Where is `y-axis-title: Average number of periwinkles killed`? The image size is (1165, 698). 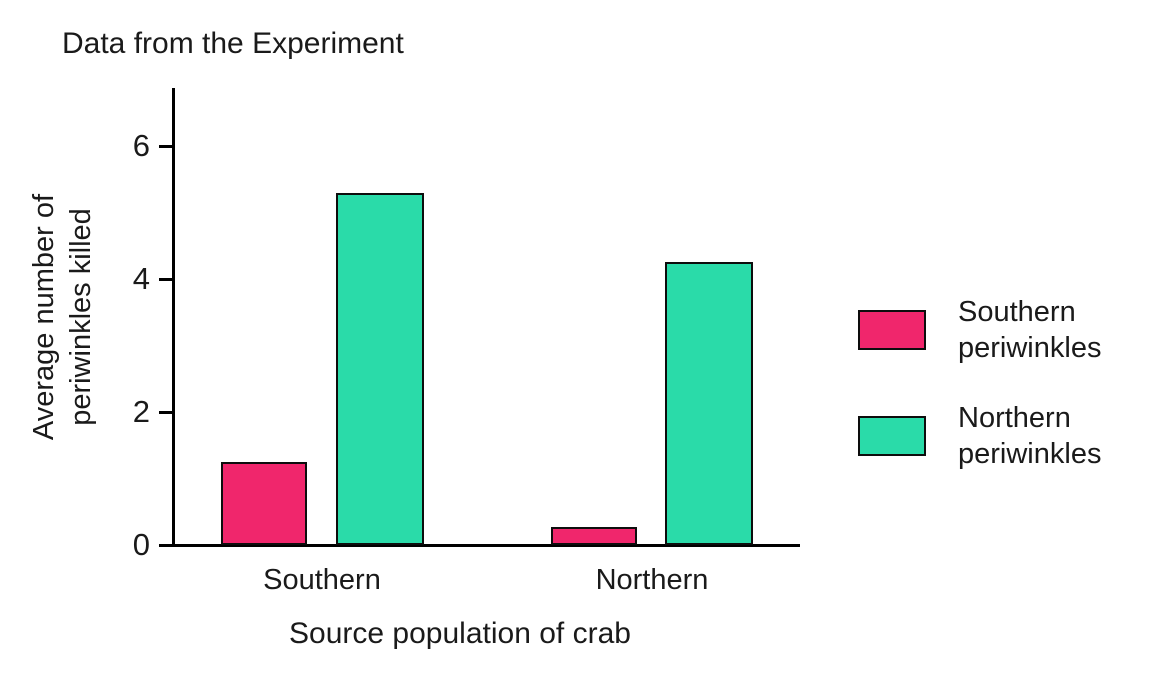
y-axis-title: Average number of periwinkles killed is located at coordinates (62, 317).